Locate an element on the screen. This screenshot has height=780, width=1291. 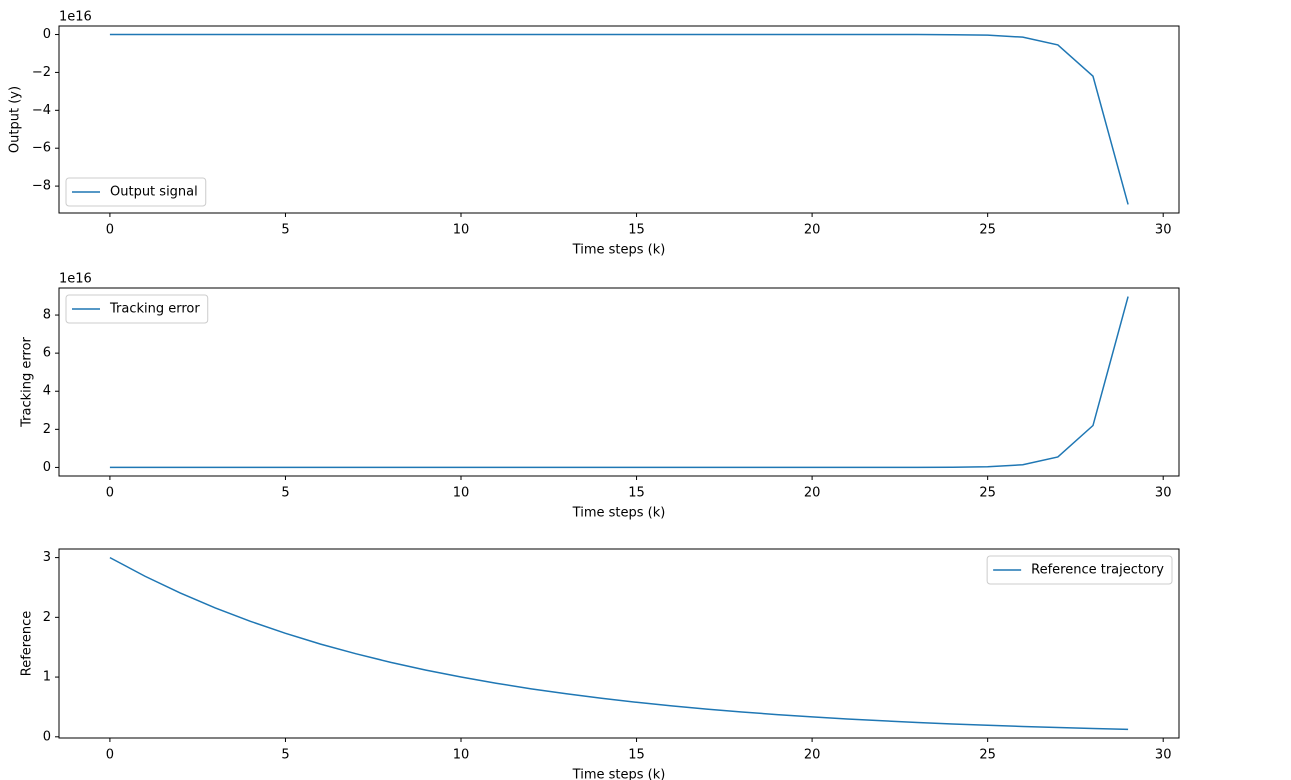
y-axis-label: Tracking error is located at coordinates (27, 381).